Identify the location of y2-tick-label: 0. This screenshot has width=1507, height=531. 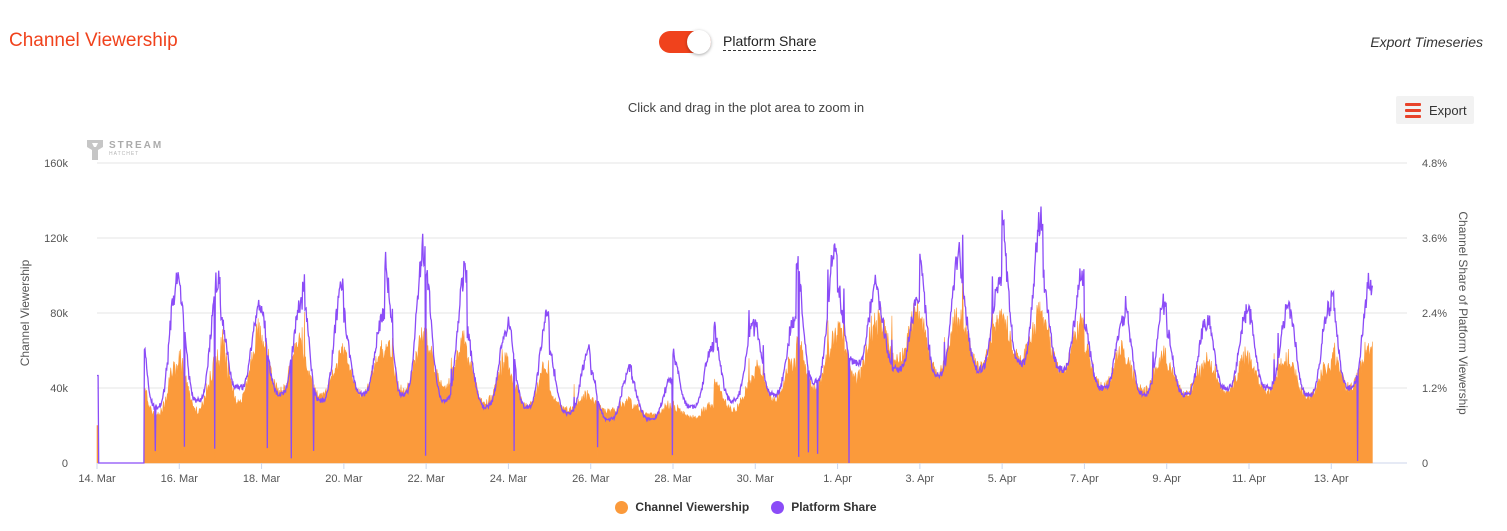
(1425, 464).